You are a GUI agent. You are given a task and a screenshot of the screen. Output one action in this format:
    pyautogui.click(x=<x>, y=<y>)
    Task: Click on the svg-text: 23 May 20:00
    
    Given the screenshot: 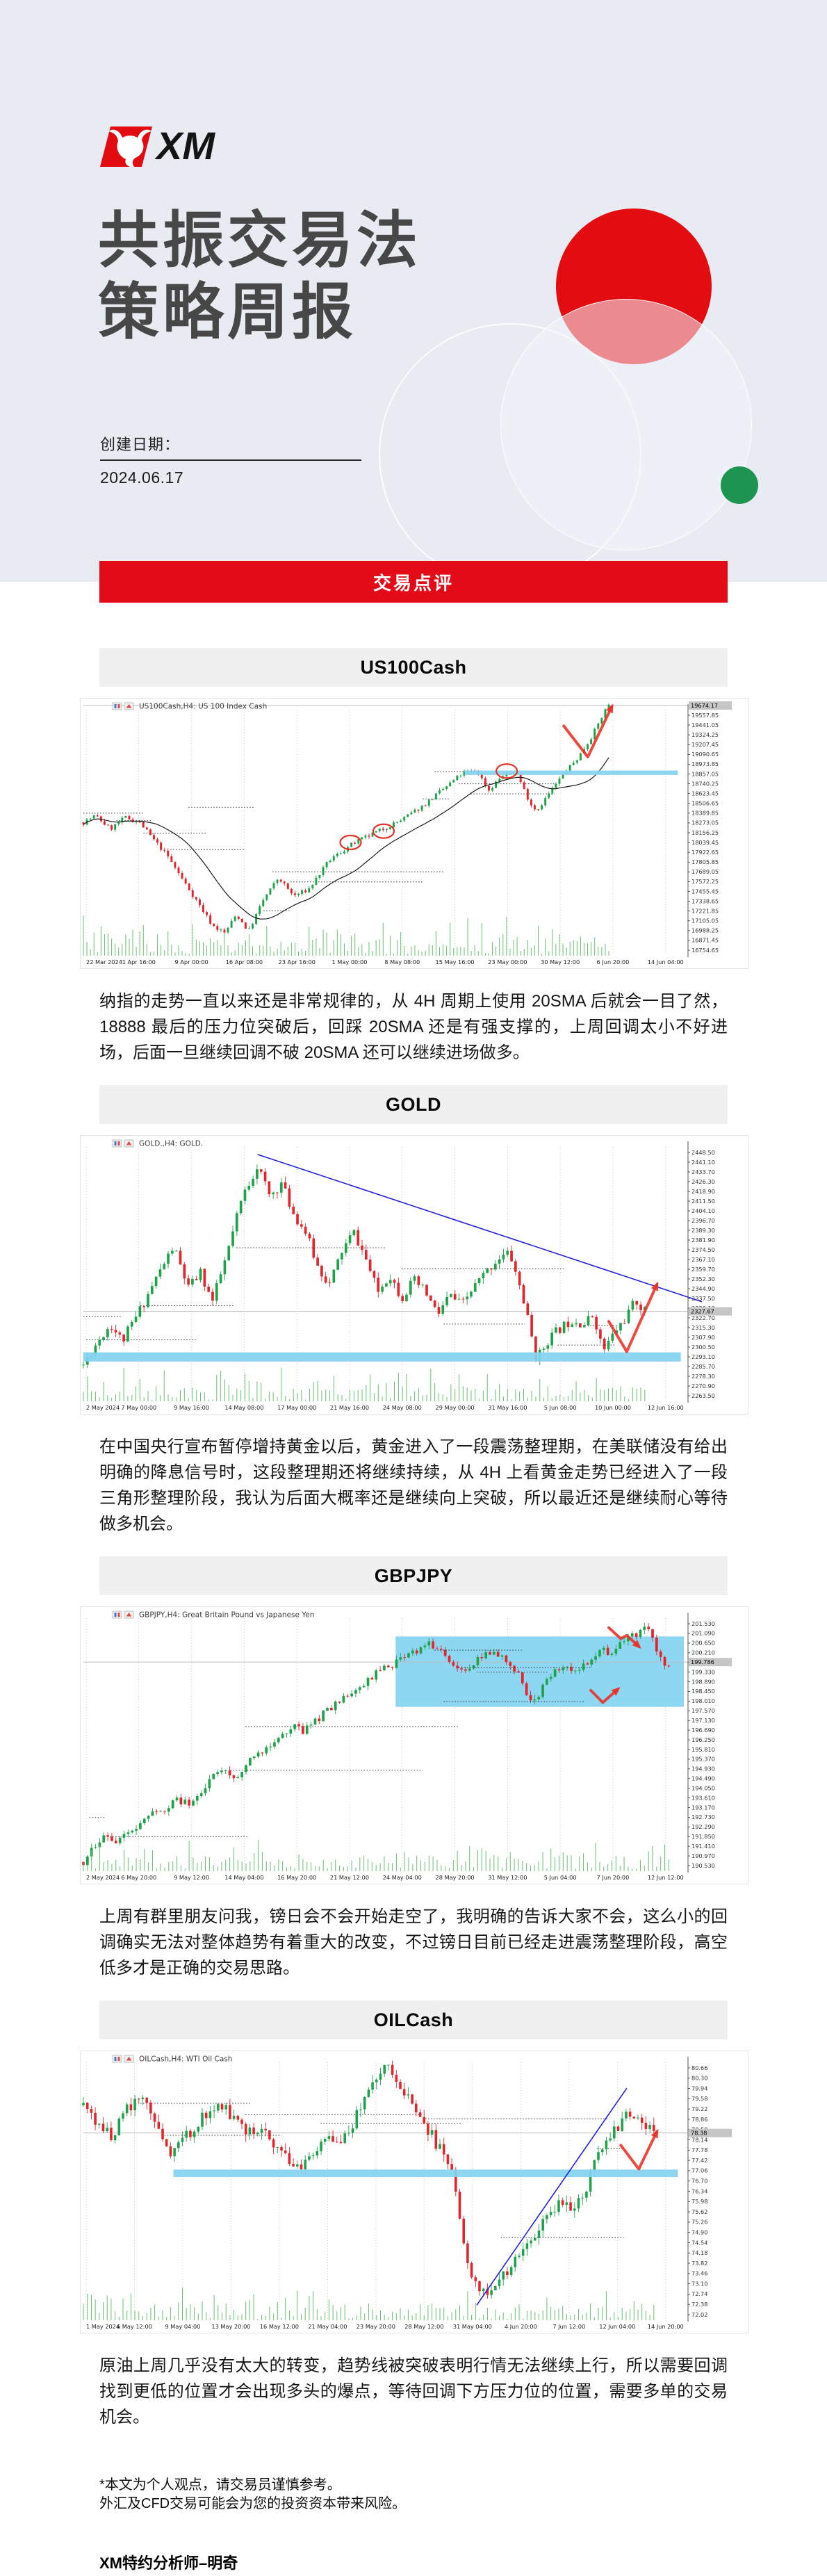 What is the action you would take?
    pyautogui.click(x=376, y=2326)
    